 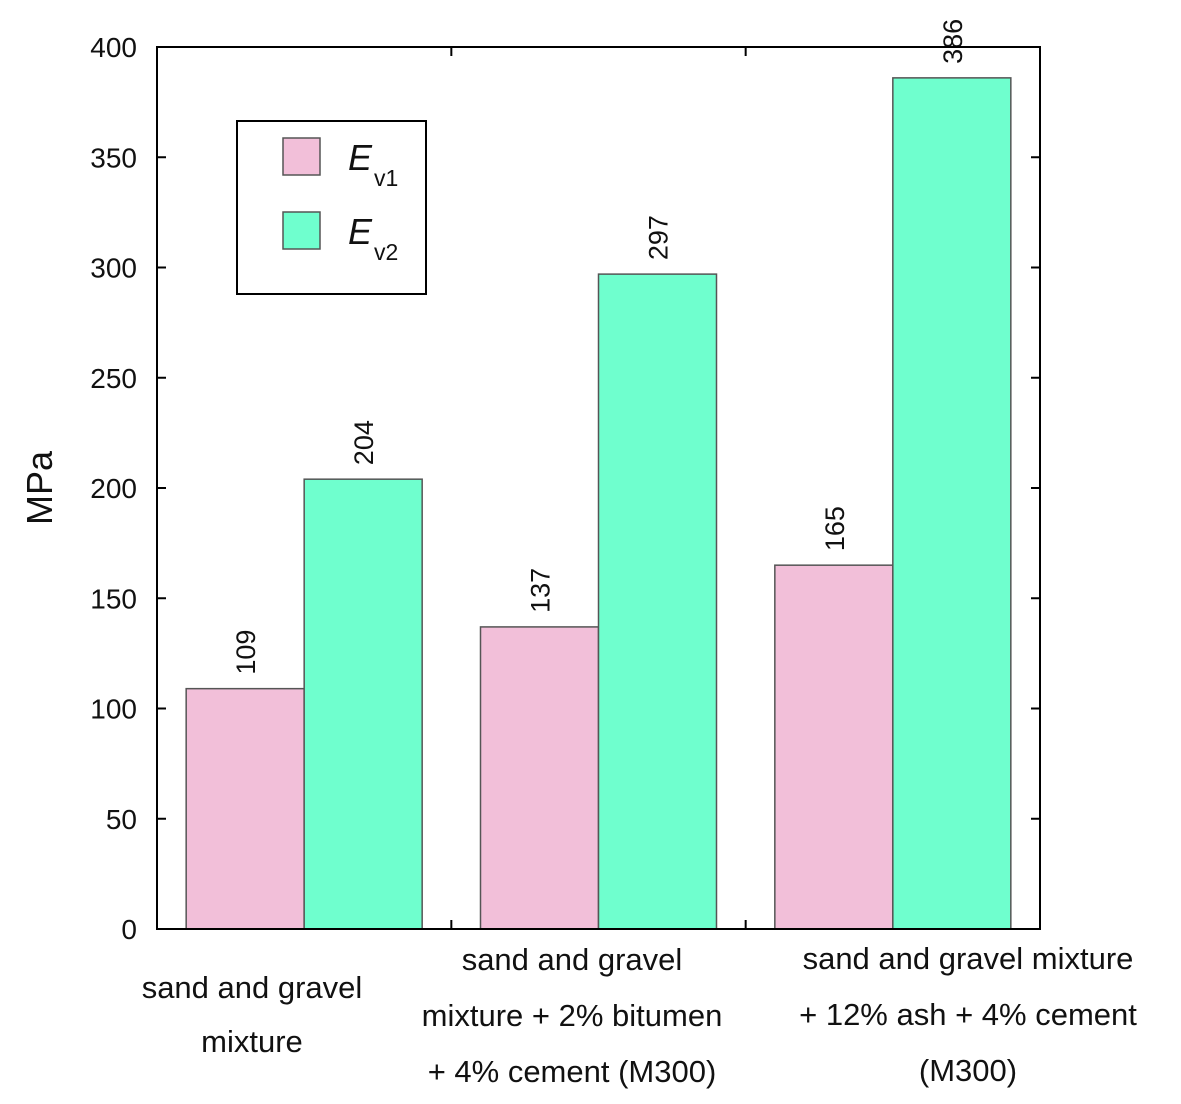 I want to click on y-tick-label: 200, so click(x=113, y=488).